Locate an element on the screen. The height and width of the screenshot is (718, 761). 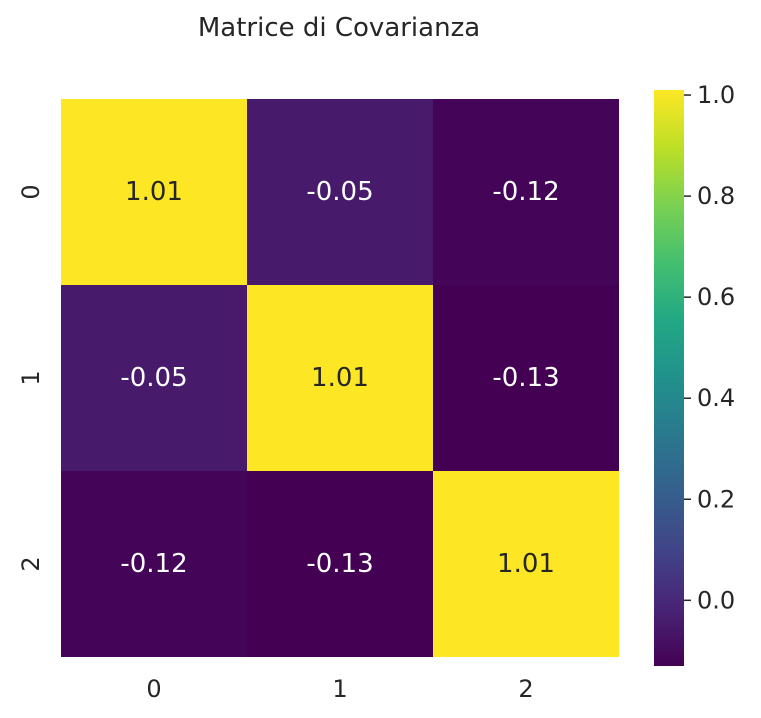
colorbar-tick-label-1: 0.2 is located at coordinates (716, 499).